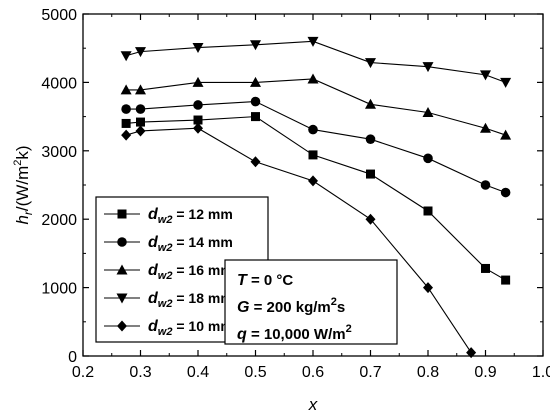 This screenshot has height=417, width=550. What do you see at coordinates (255, 372) in the screenshot?
I see `x-tick-label: 0.5` at bounding box center [255, 372].